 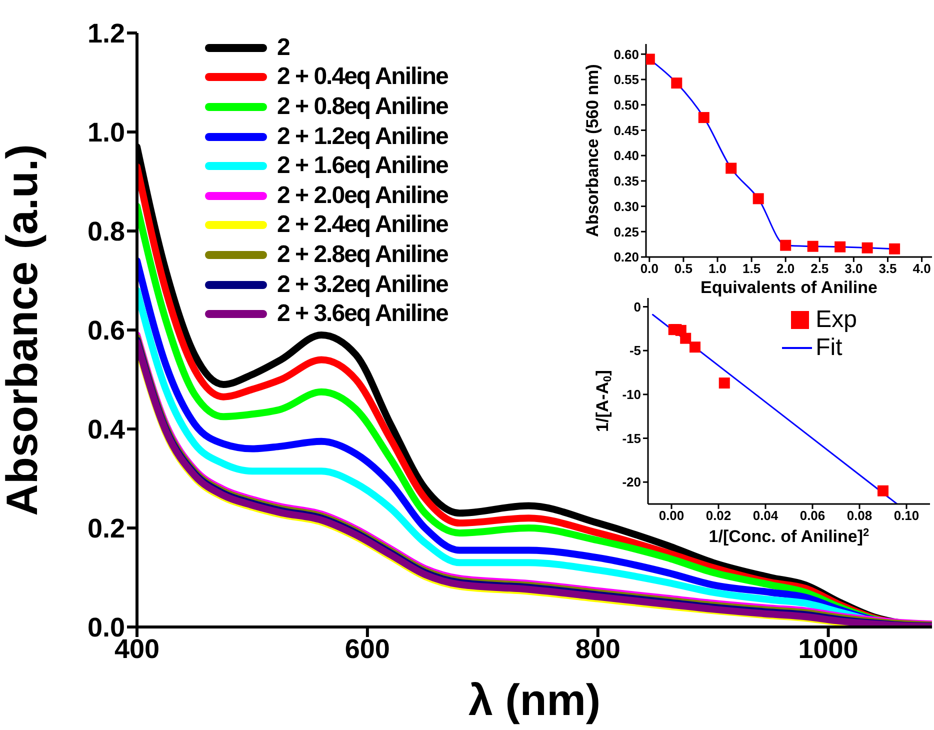 What do you see at coordinates (789, 536) in the screenshot?
I see `x-axis-title: 1/[Conc. of Aniline]$^{2}$` at bounding box center [789, 536].